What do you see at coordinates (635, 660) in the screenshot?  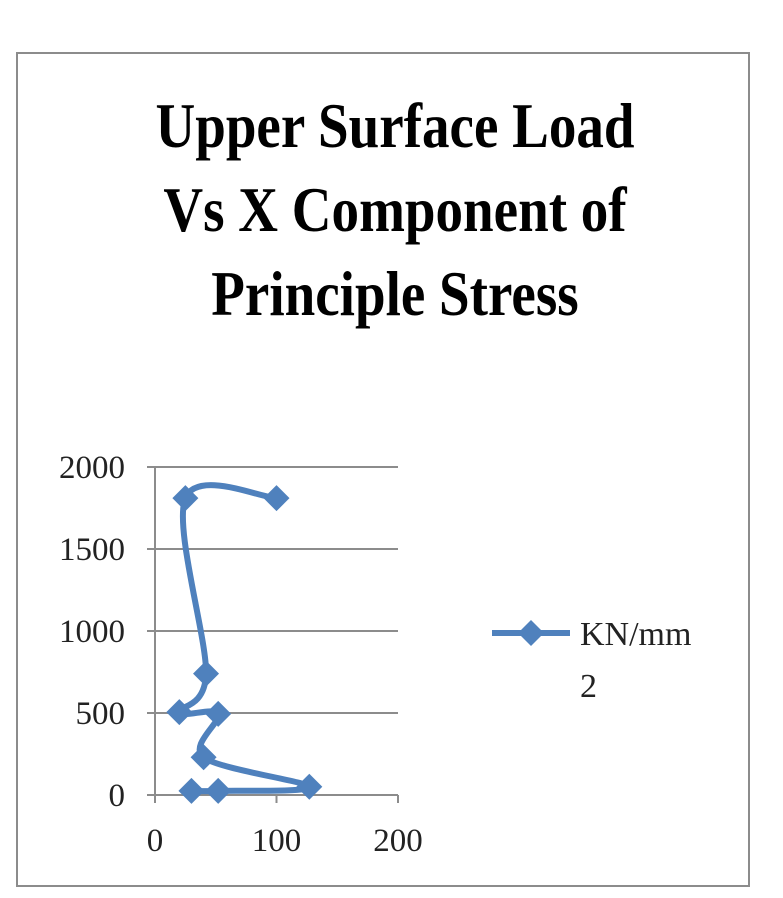 I see `legend-label: KN/mm 2` at bounding box center [635, 660].